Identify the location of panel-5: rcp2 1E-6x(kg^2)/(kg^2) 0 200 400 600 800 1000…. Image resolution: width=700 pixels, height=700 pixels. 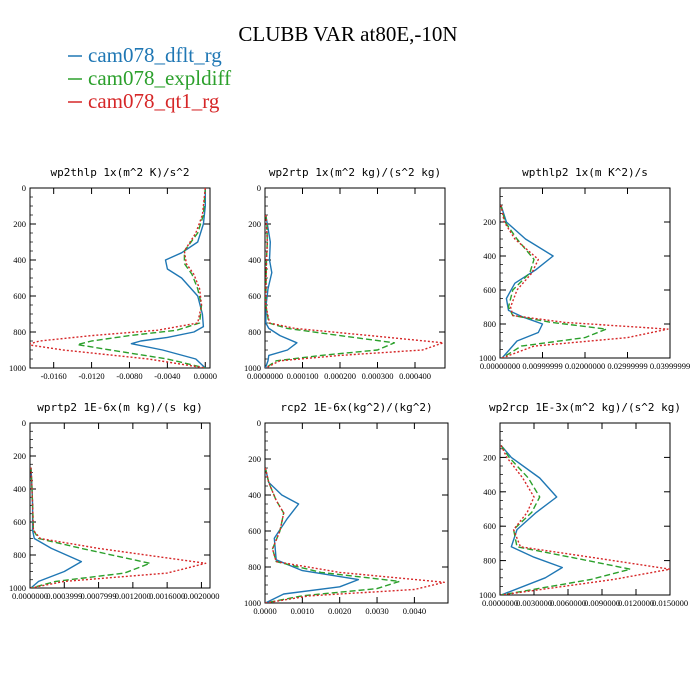
(346, 508).